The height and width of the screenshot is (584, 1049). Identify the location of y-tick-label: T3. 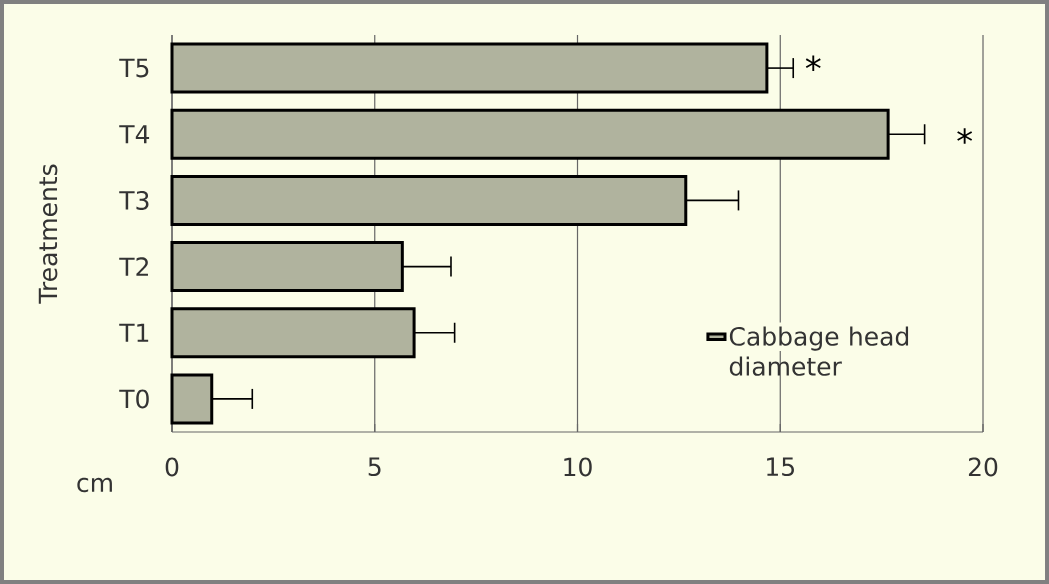
(134, 200).